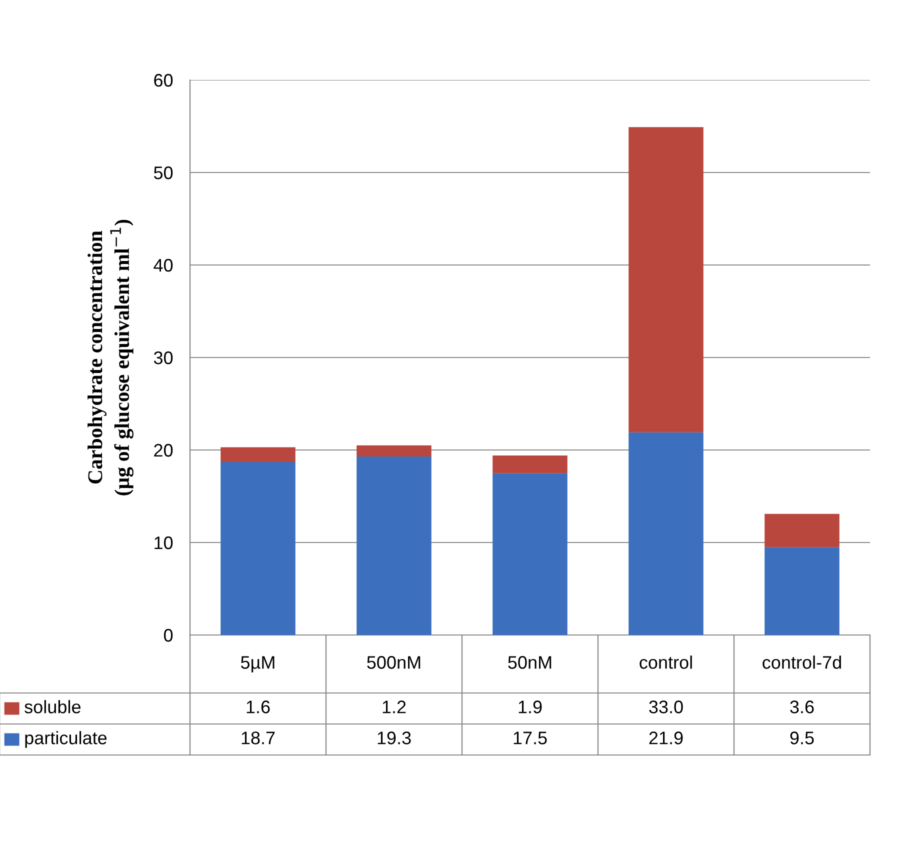 The image size is (906, 844). What do you see at coordinates (802, 707) in the screenshot?
I see `data-label: 3.6` at bounding box center [802, 707].